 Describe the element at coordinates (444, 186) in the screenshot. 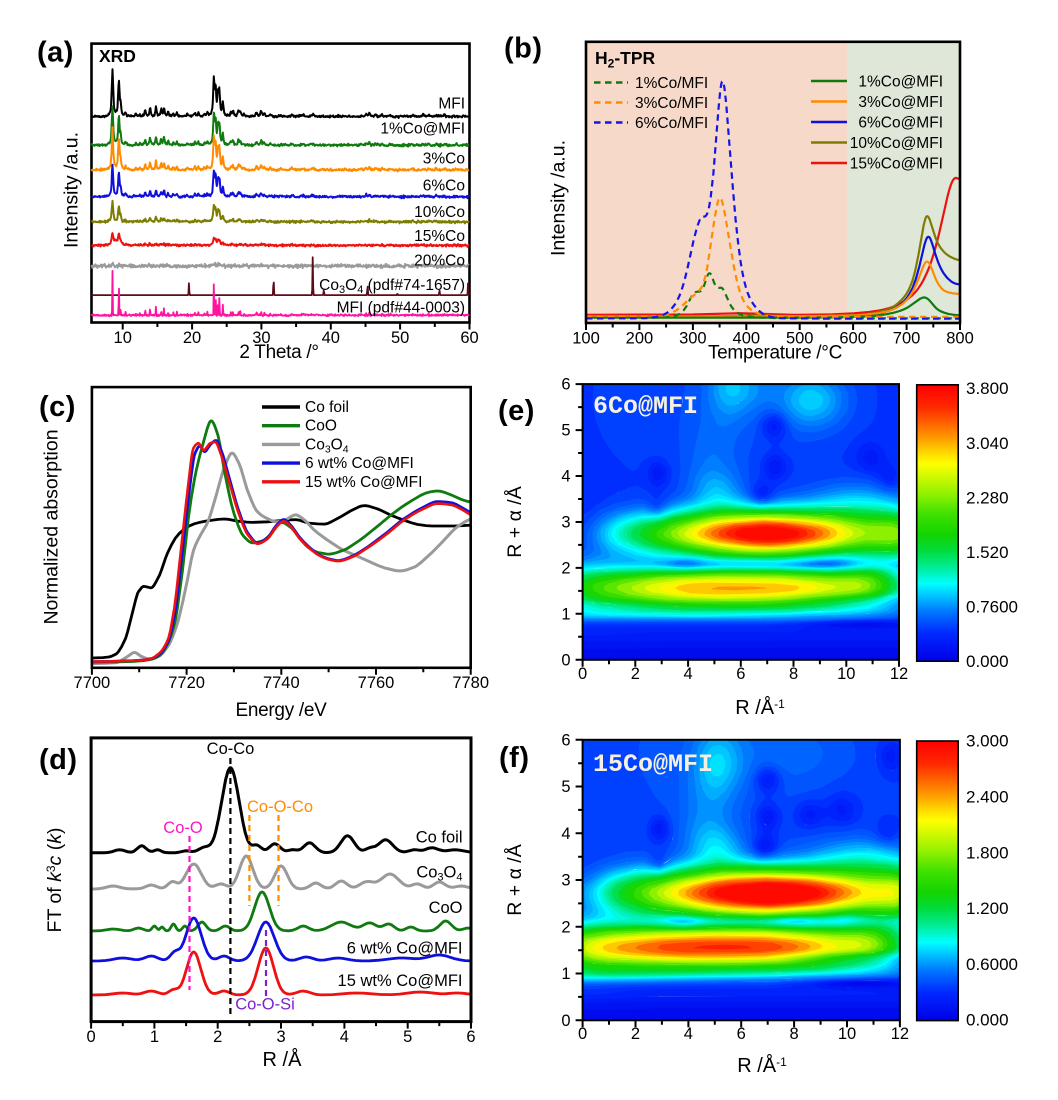

I see `svg-text: 6%Co` at that location.